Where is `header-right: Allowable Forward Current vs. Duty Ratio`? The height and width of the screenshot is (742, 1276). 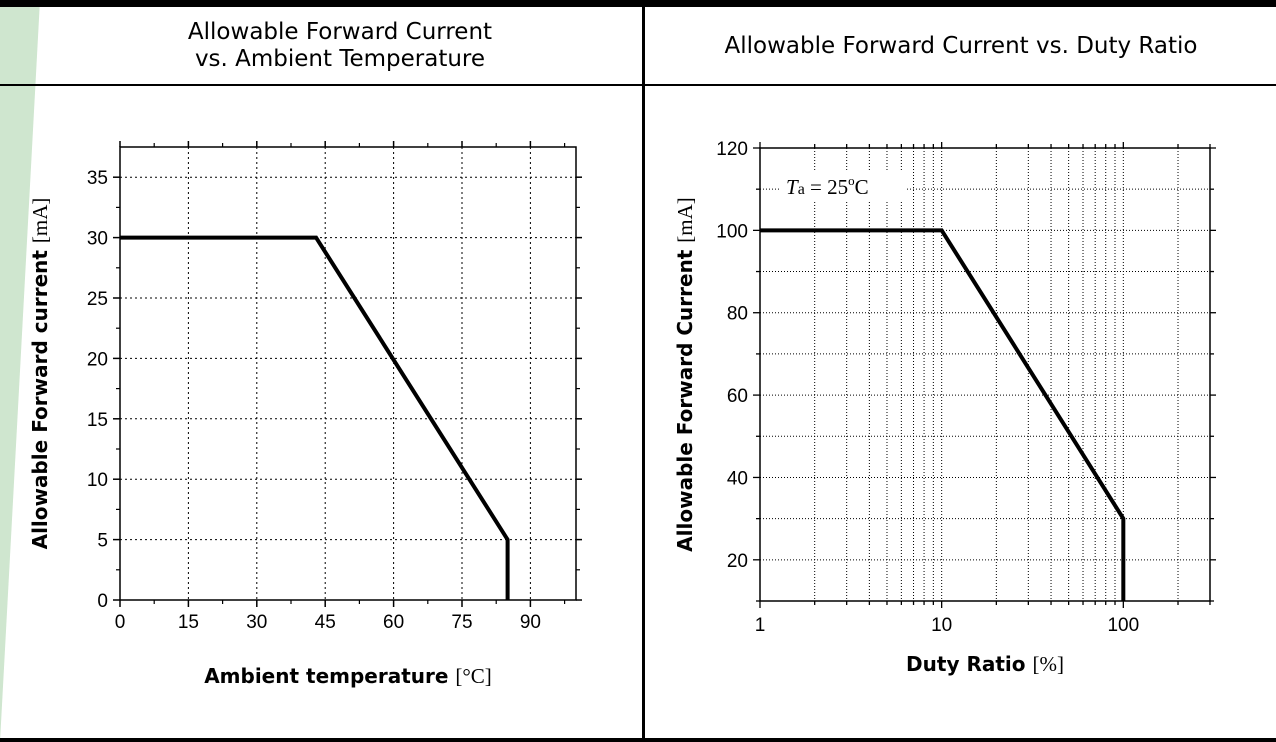
header-right: Allowable Forward Current vs. Duty Ratio is located at coordinates (961, 46).